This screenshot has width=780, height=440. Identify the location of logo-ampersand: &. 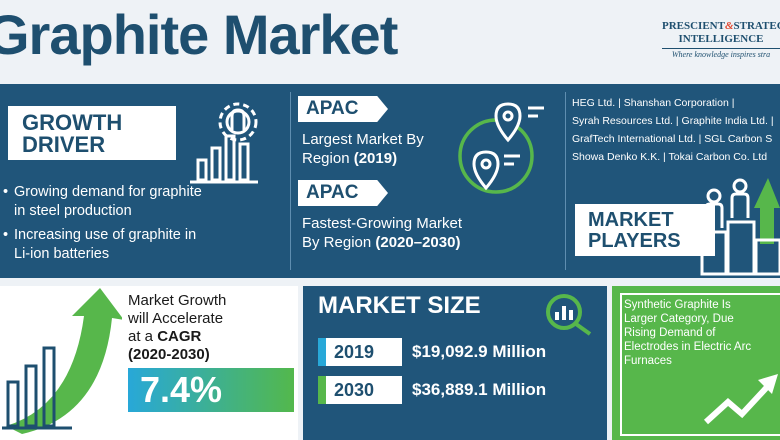
(729, 26).